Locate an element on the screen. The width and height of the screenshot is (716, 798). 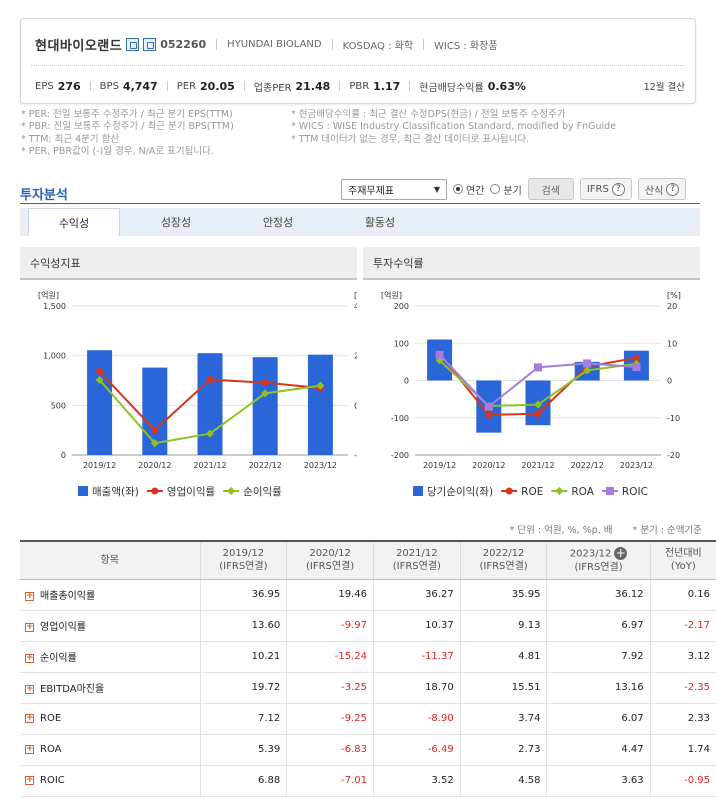
section-underline is located at coordinates (360, 203).